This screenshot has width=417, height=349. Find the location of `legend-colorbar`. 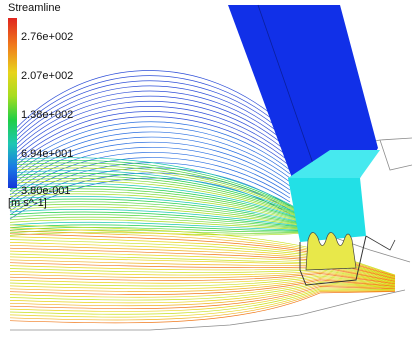

legend-colorbar is located at coordinates (12, 103).